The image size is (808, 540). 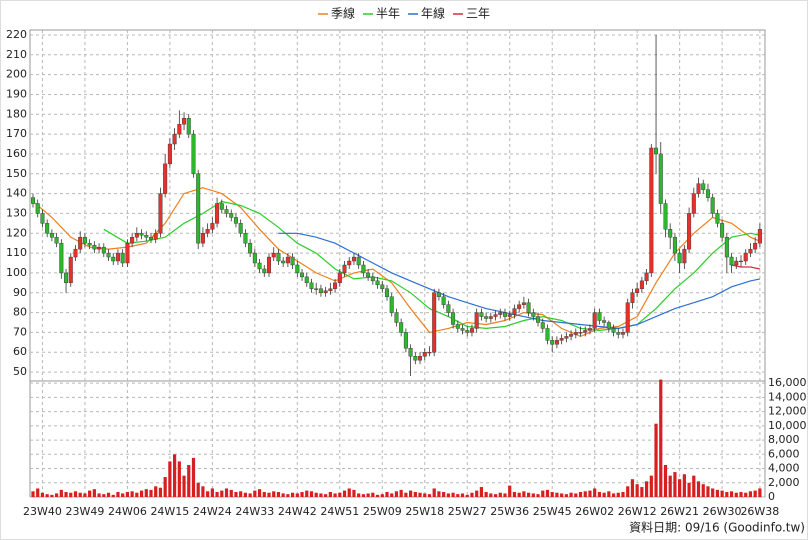 What do you see at coordinates (20, 292) in the screenshot?
I see `y-tick-label: 90` at bounding box center [20, 292].